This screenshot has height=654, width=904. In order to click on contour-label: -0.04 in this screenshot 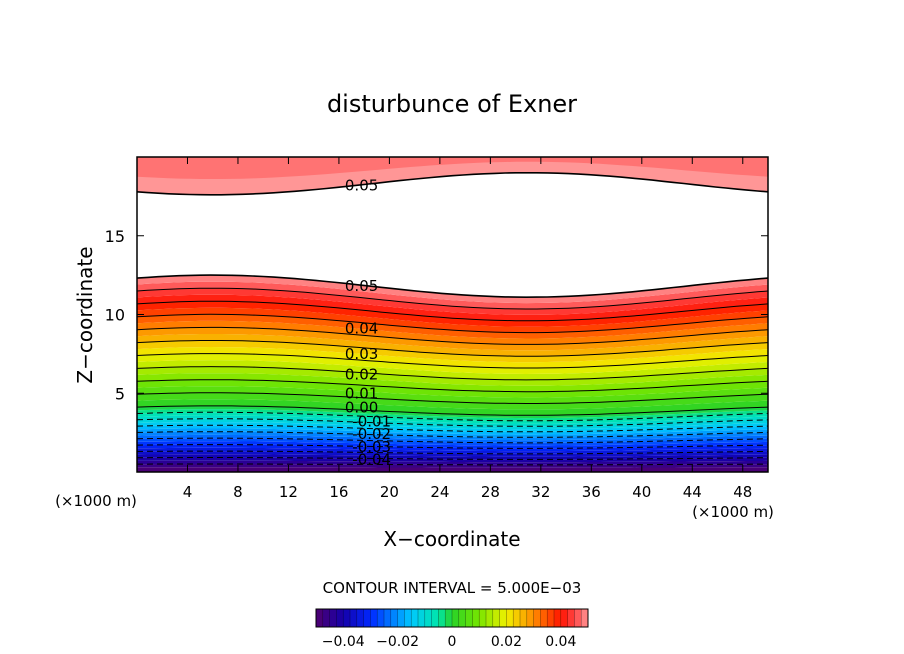, I will do `click(371, 459)`.